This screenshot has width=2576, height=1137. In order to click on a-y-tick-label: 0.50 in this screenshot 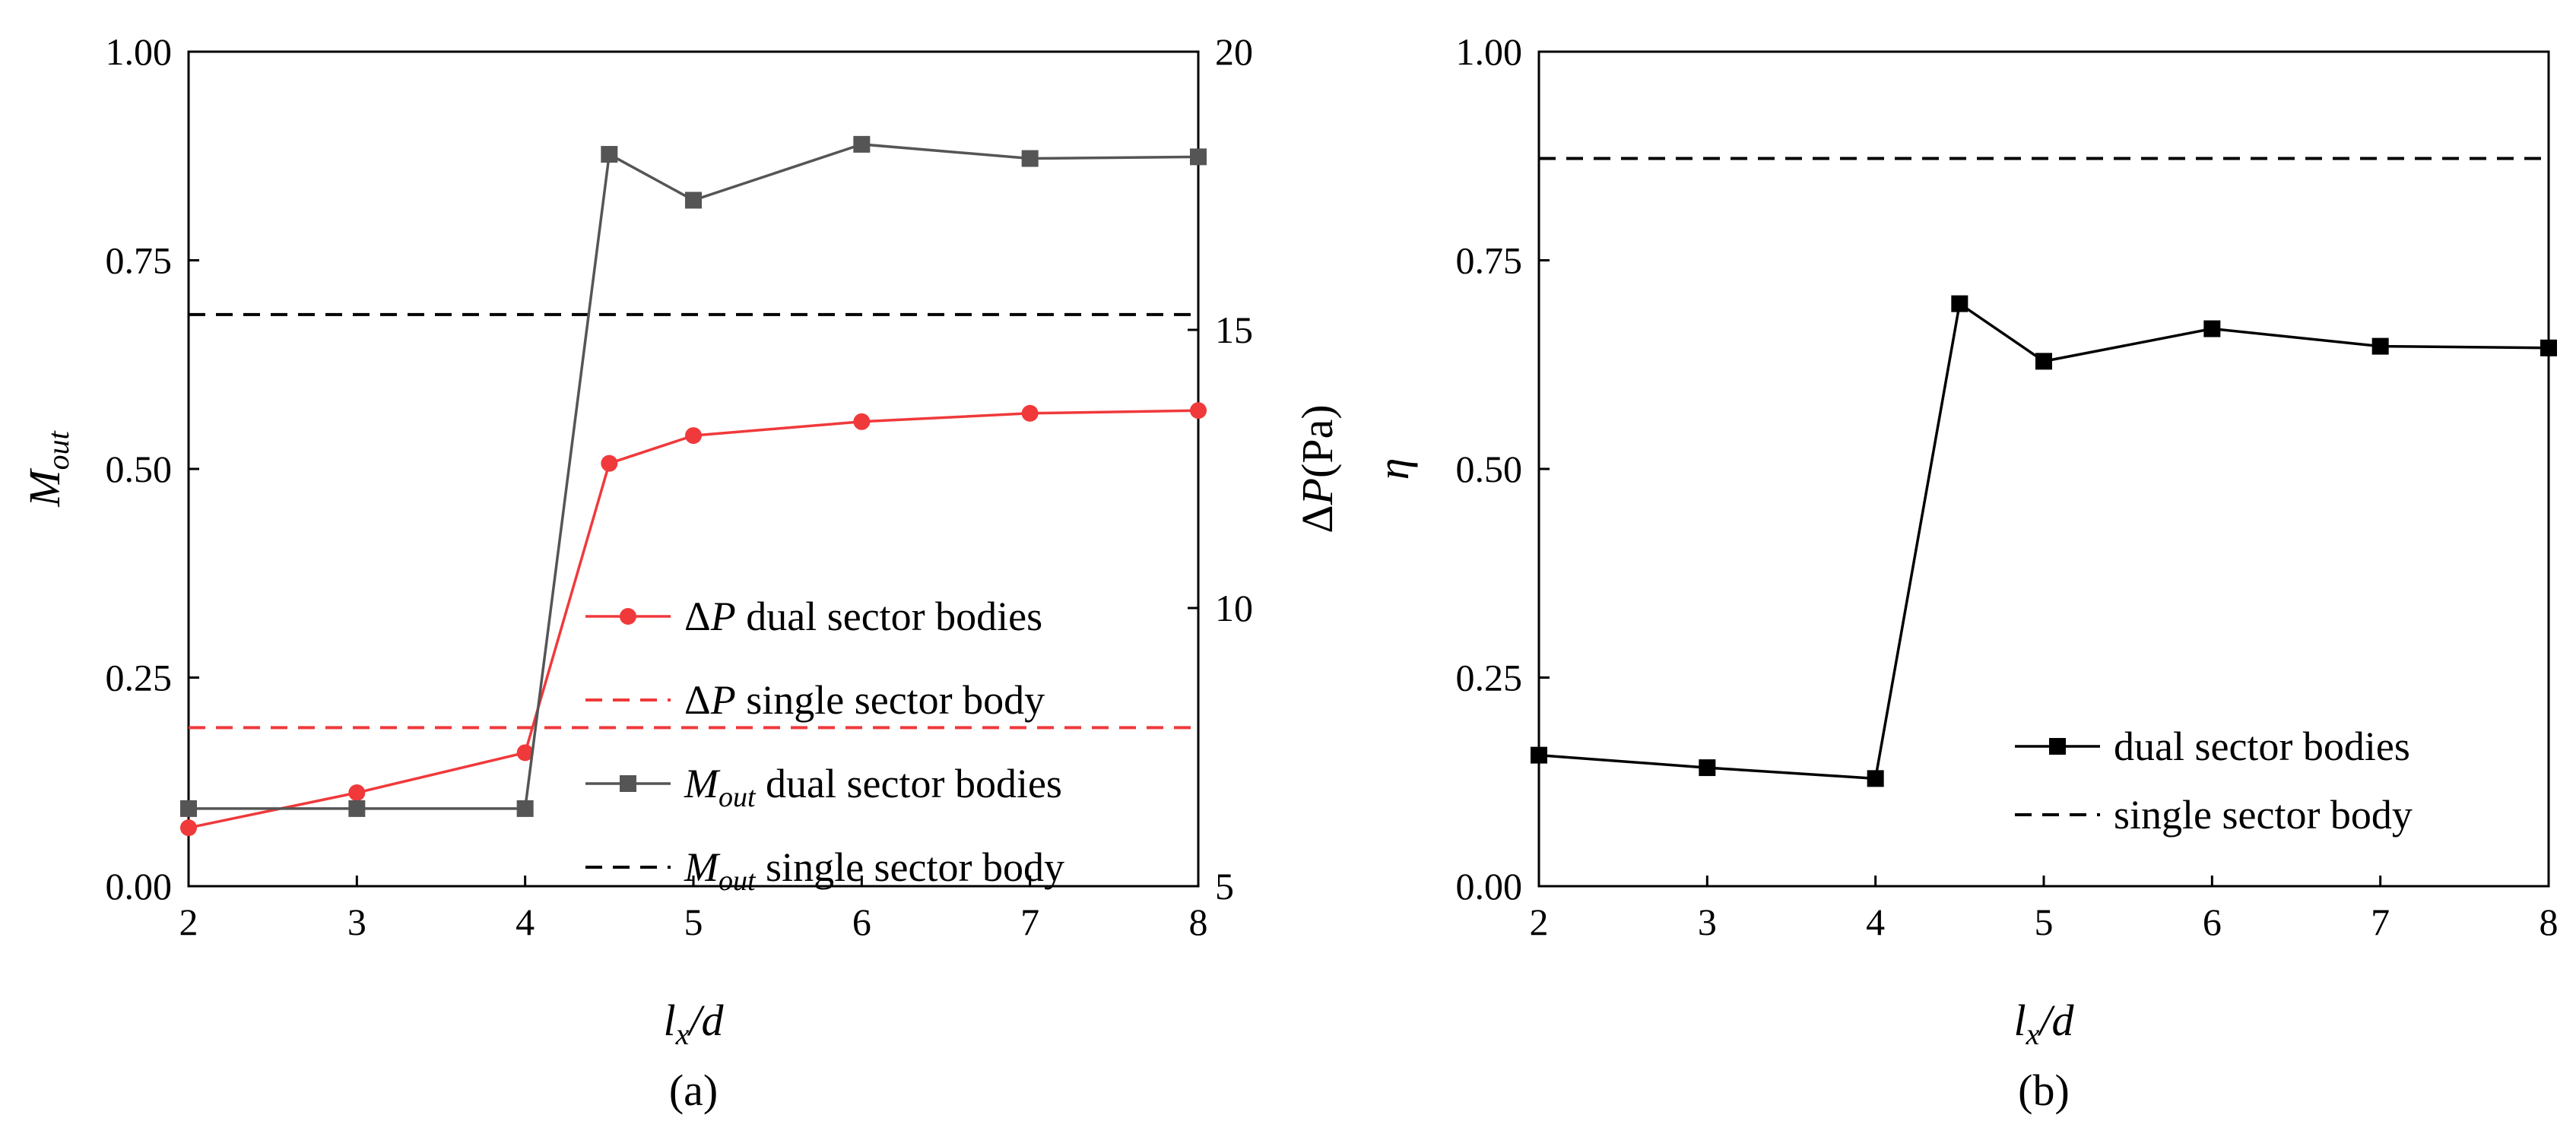, I will do `click(139, 469)`.